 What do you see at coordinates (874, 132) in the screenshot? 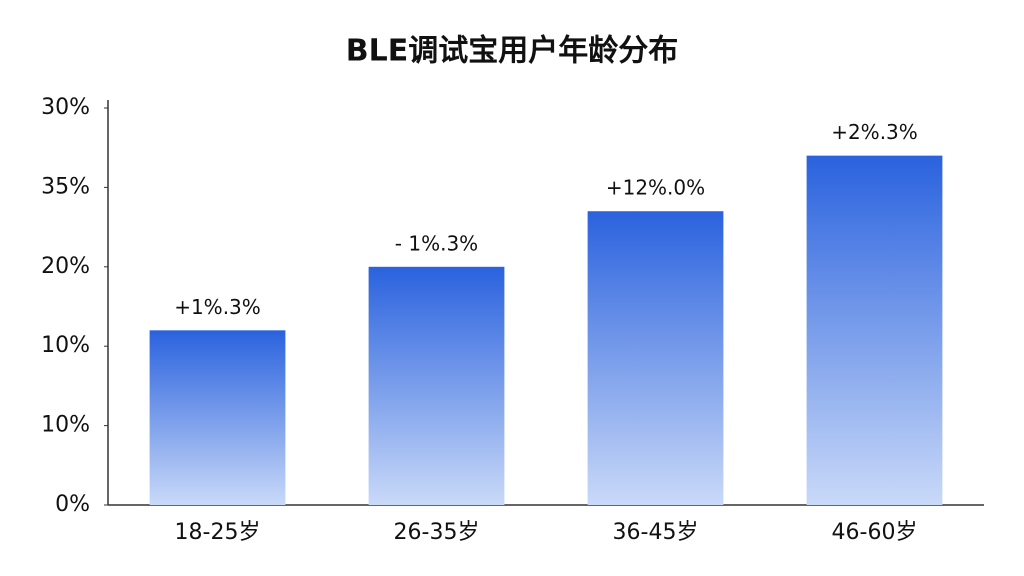
I see `bar-annotation: +2%.3%` at bounding box center [874, 132].